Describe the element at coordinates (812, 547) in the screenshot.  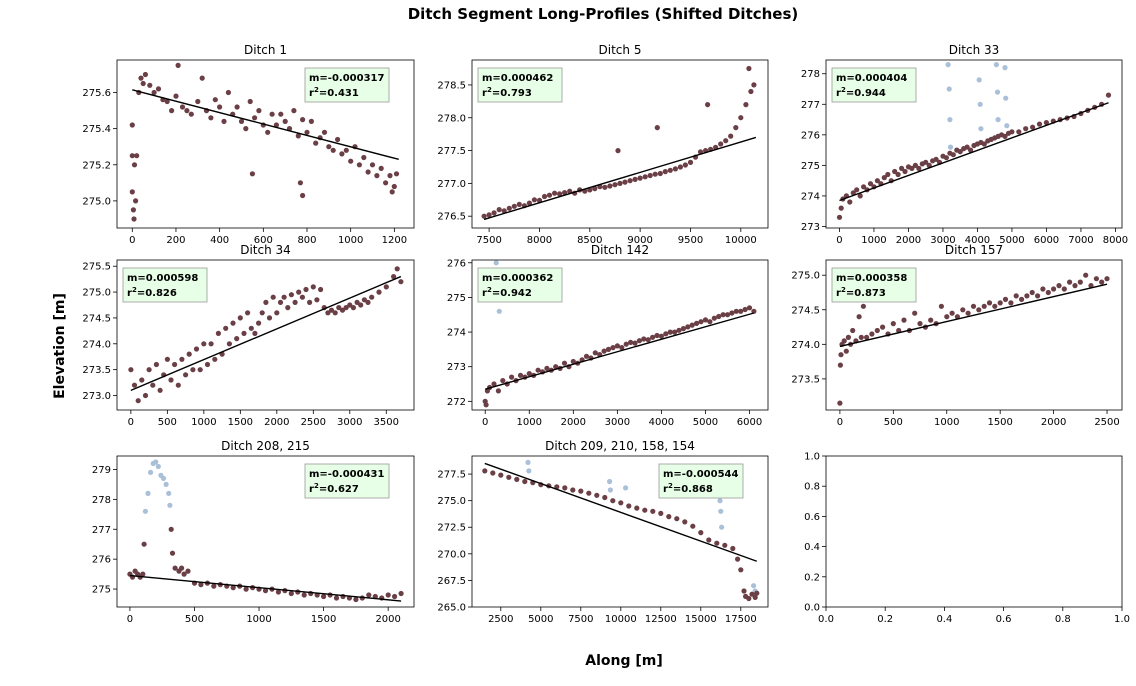
I see `y-tick-label: 0.4` at that location.